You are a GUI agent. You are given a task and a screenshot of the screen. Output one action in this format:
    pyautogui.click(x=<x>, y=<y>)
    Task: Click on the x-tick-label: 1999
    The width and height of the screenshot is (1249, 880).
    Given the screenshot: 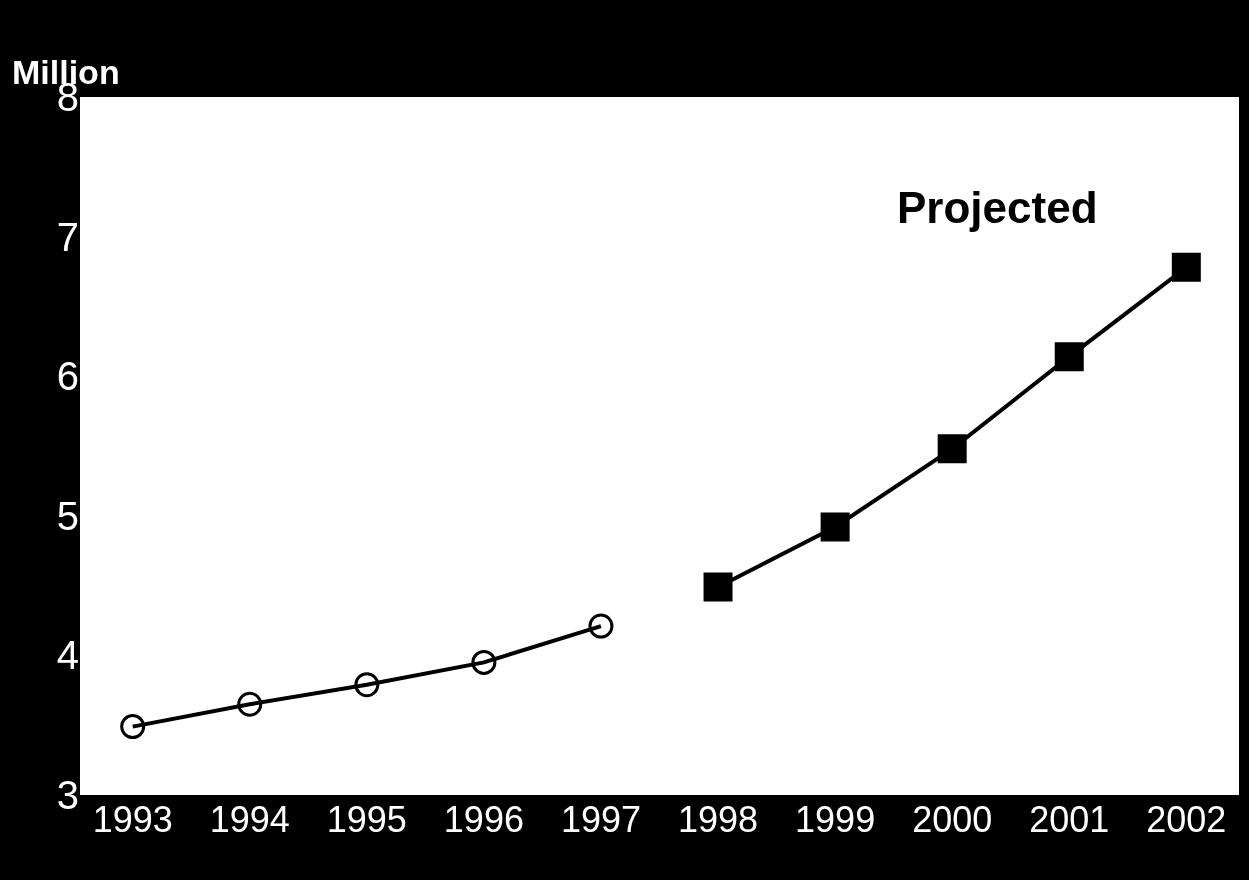 What is the action you would take?
    pyautogui.click(x=835, y=819)
    